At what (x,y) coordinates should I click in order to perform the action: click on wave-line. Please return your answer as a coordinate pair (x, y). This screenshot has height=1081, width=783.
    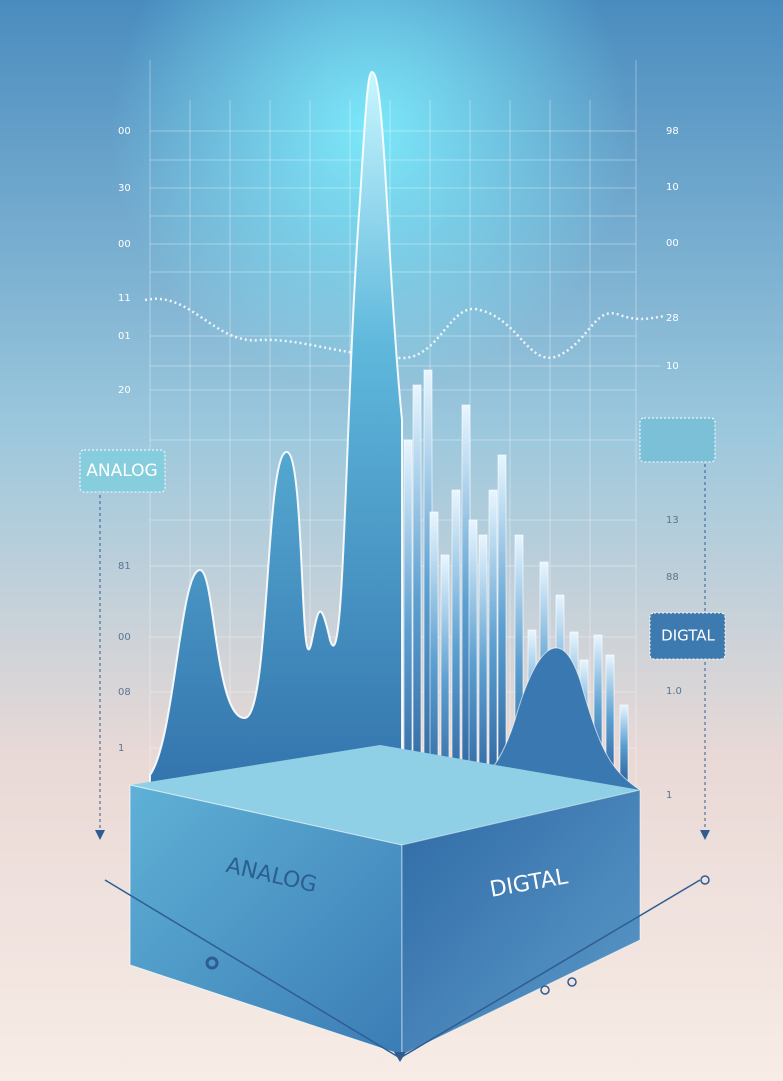
    Looking at the image, I should click on (405, 328).